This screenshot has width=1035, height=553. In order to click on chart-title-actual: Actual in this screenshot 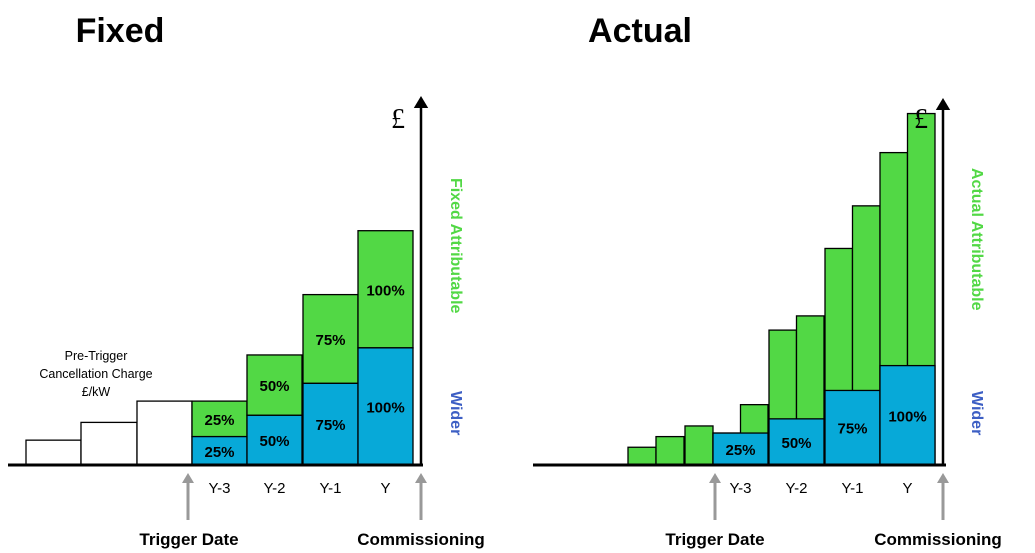, I will do `click(640, 31)`.